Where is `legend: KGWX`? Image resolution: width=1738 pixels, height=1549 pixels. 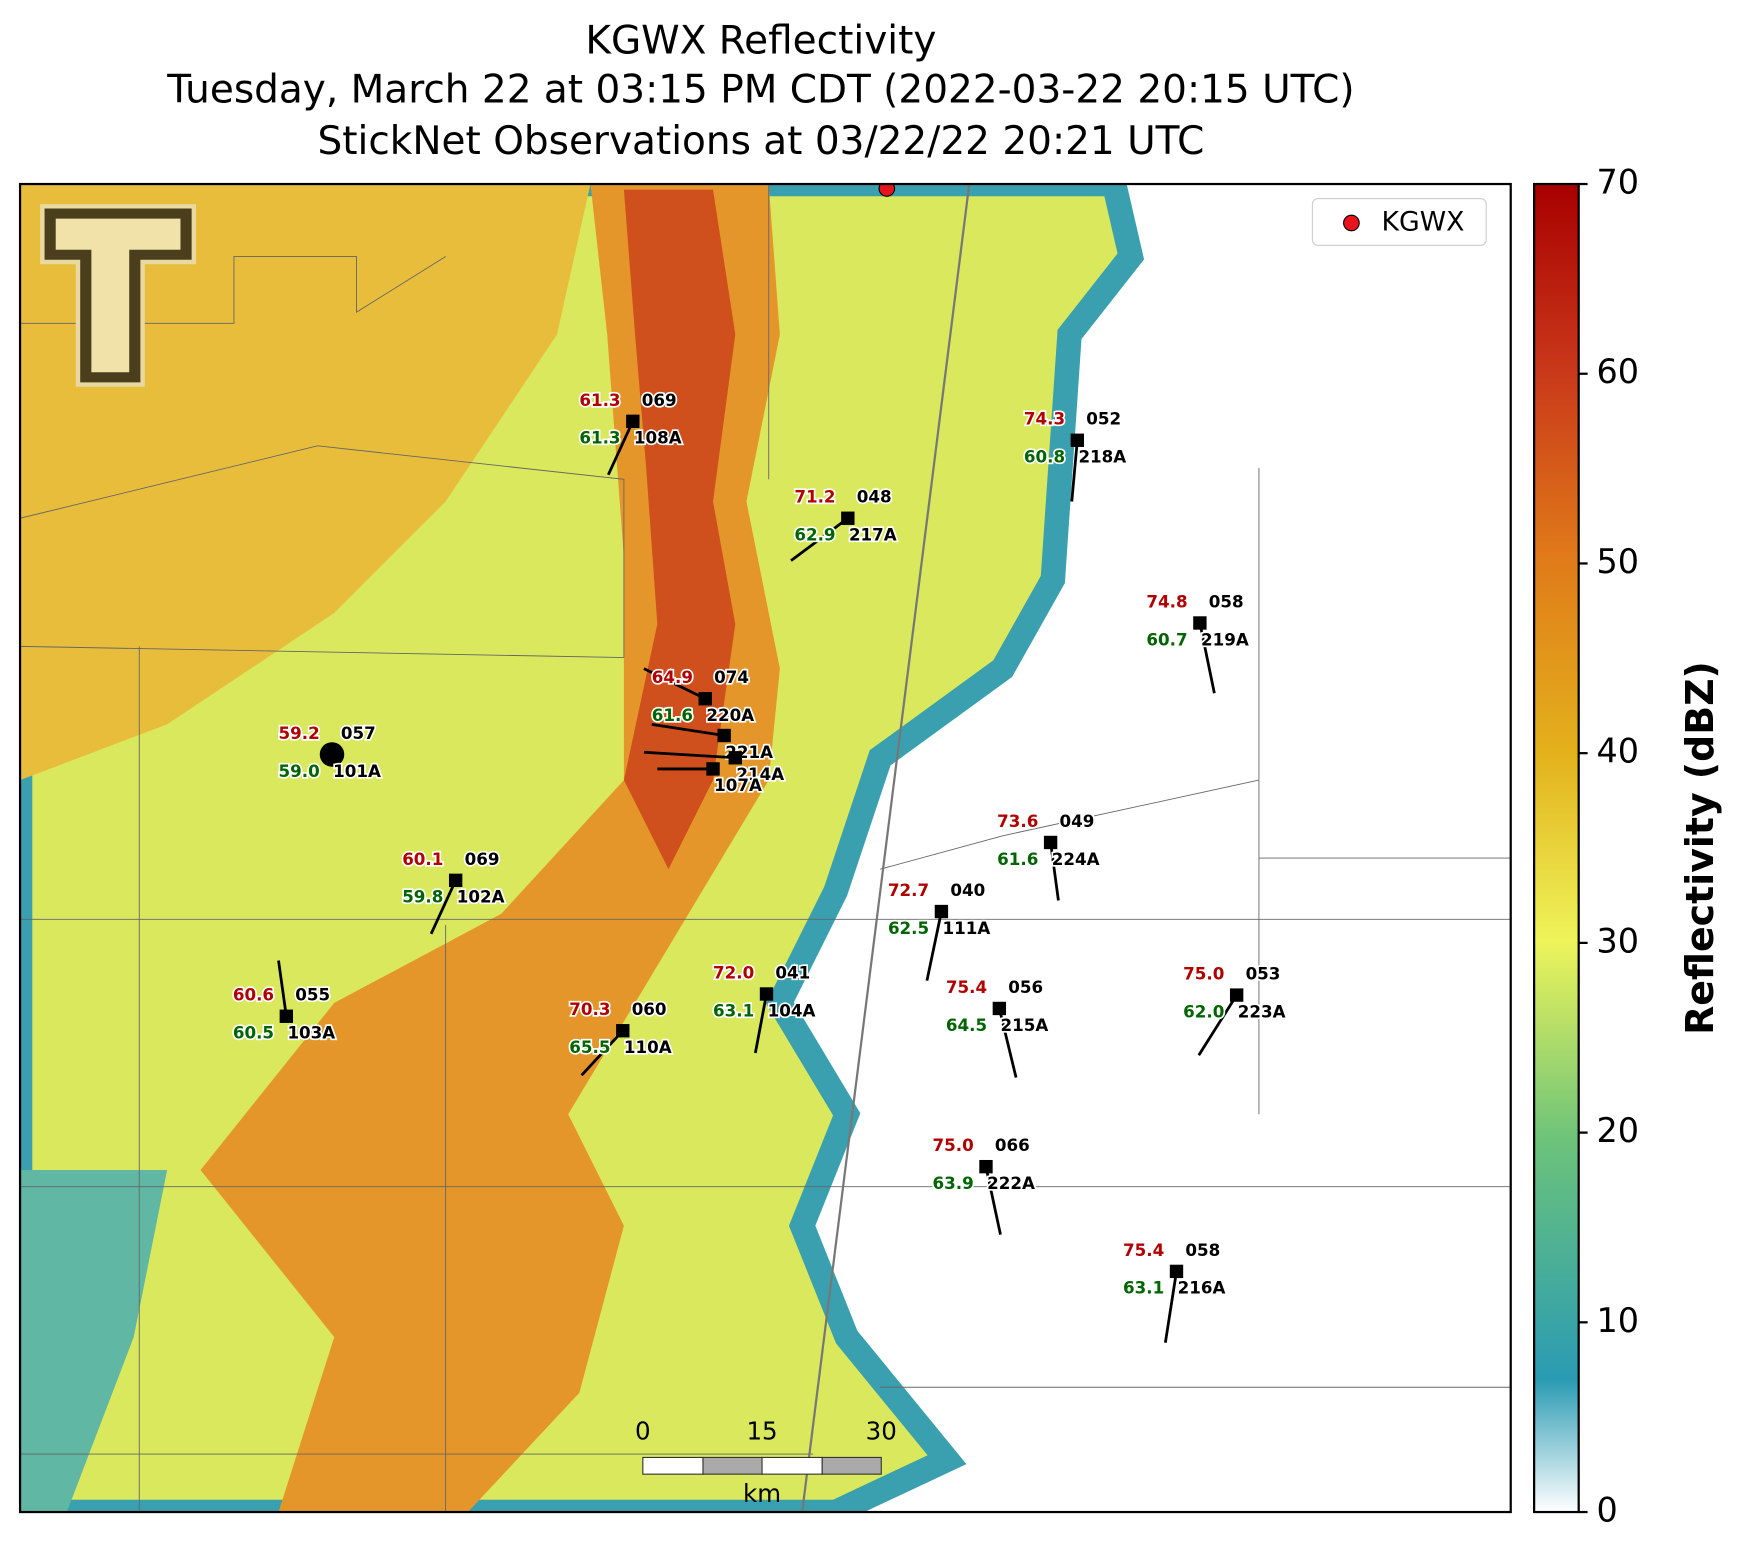 legend: KGWX is located at coordinates (1399, 221).